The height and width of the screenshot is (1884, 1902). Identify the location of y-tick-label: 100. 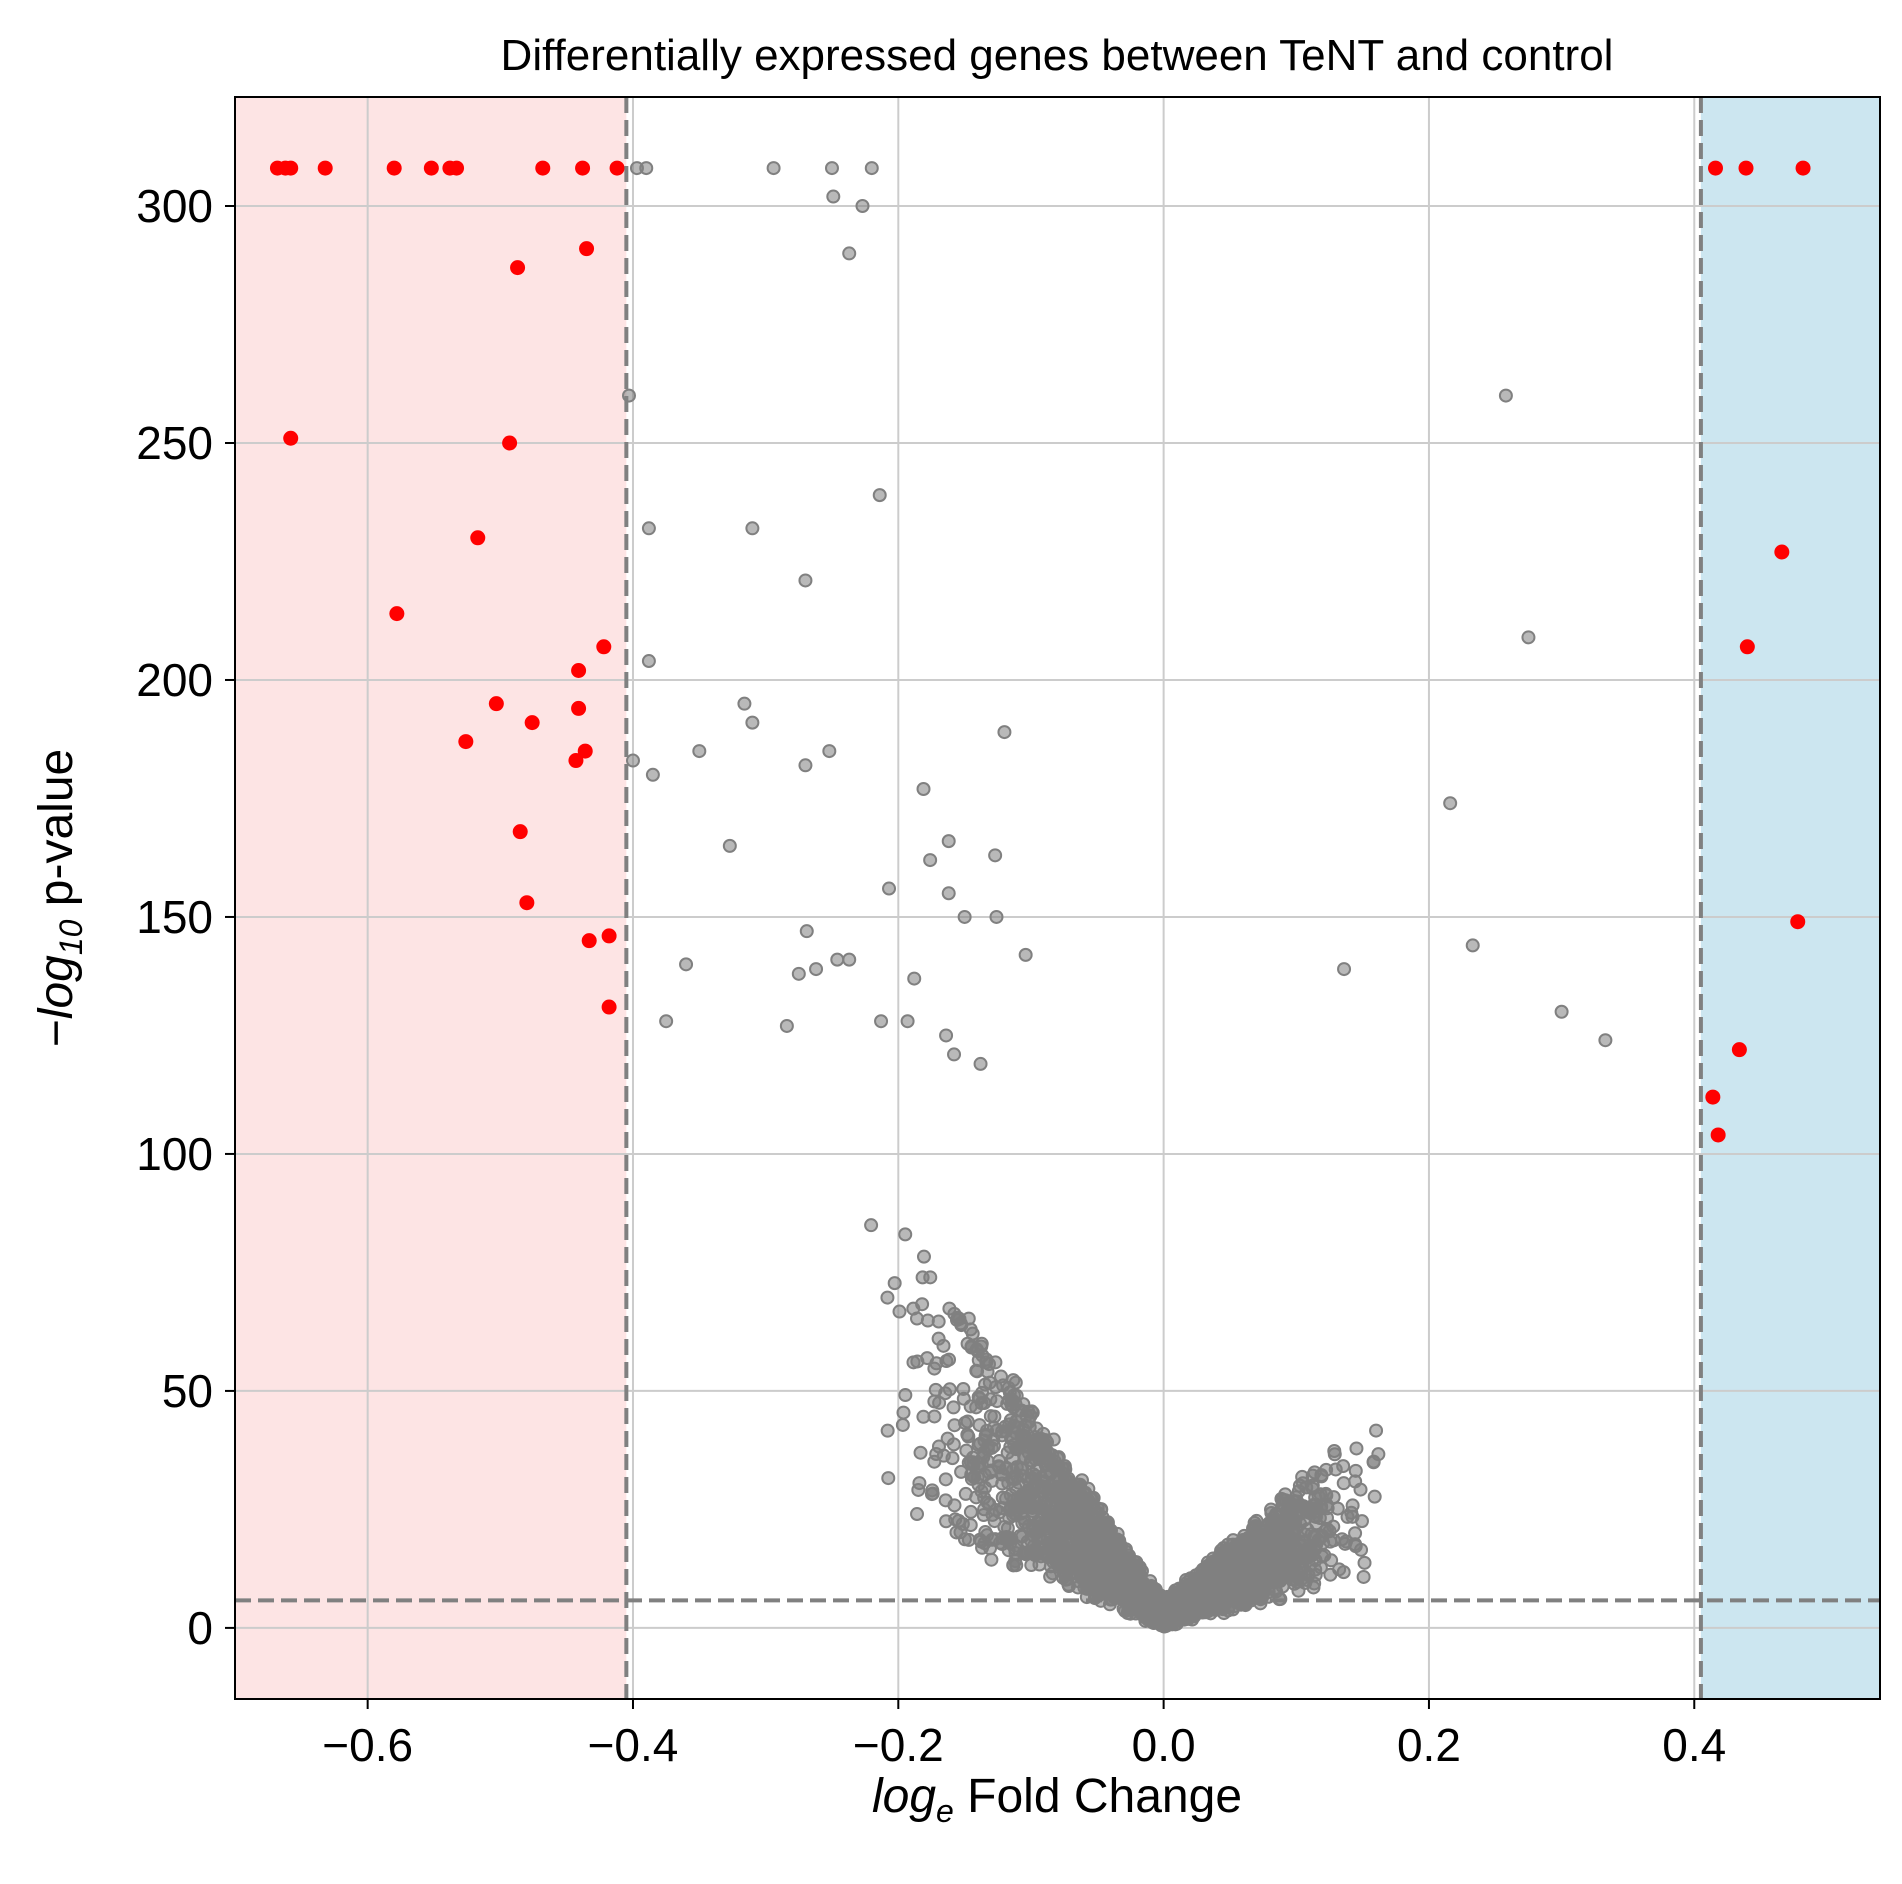
(174, 1154).